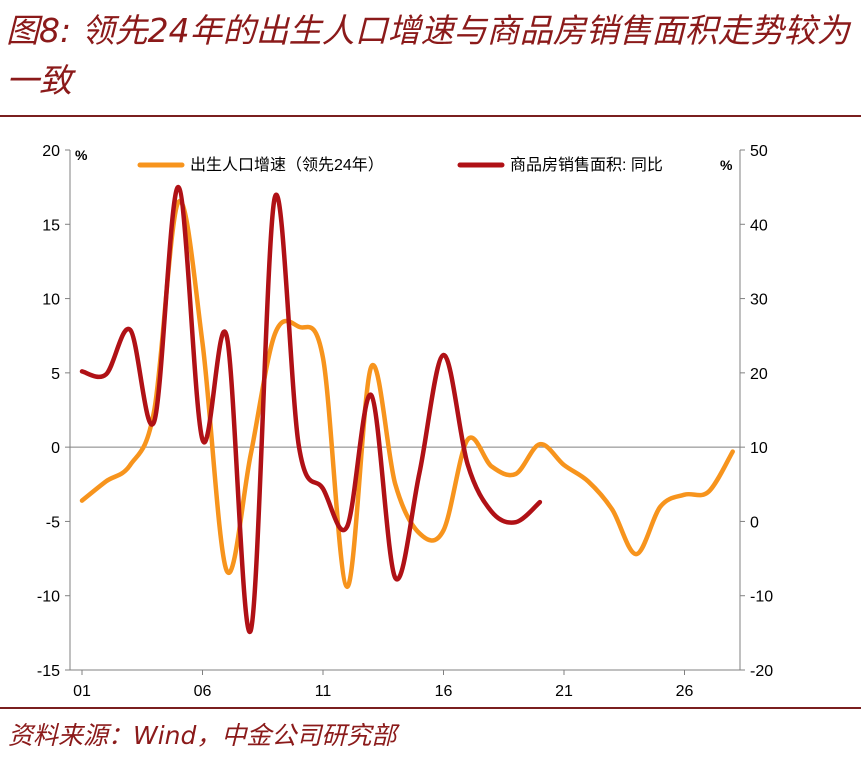  Describe the element at coordinates (428, 55) in the screenshot. I see `page-title: 图8: 领先24年的出生人口增速与商品房销售面积走势较为一致` at that location.